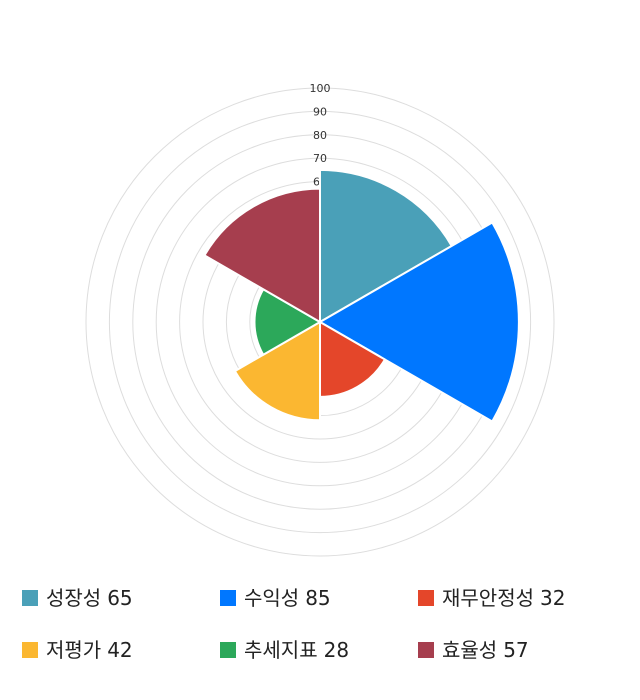 Image resolution: width=640 pixels, height=700 pixels. Describe the element at coordinates (336, 650) in the screenshot. I see `legend-value: 28` at that location.